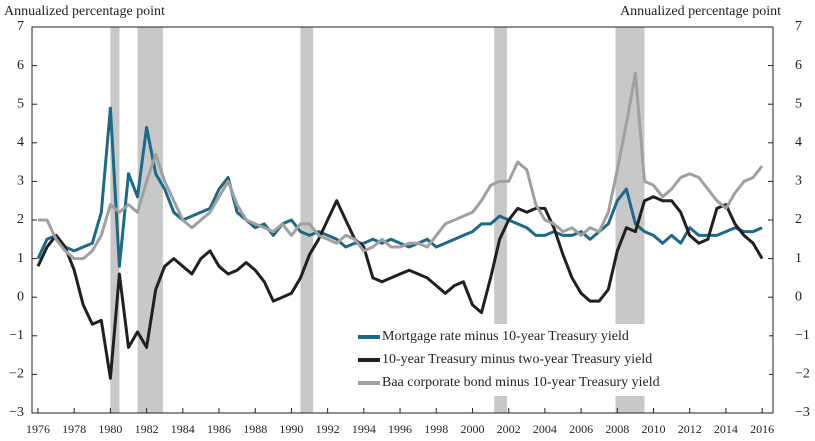 This screenshot has width=815, height=441. I want to click on x-tick-label: 1978, so click(74, 429).